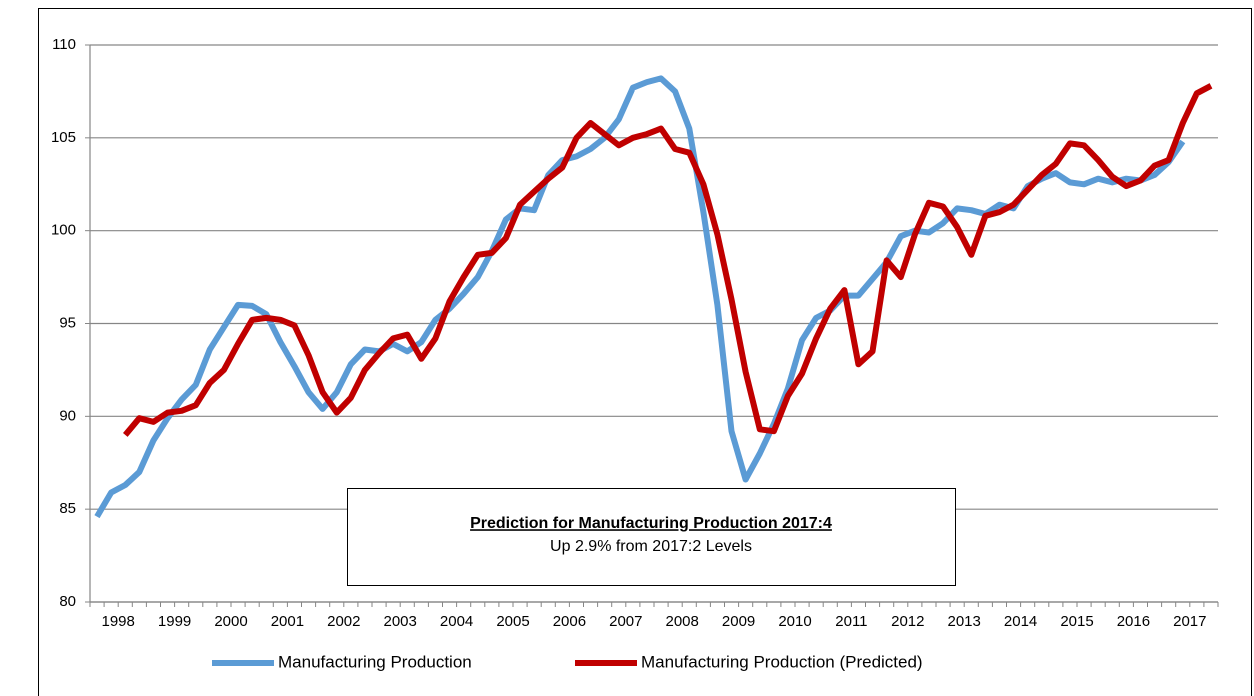 The image size is (1254, 696). What do you see at coordinates (375, 661) in the screenshot?
I see `legend-label: Manufacturing Production` at bounding box center [375, 661].